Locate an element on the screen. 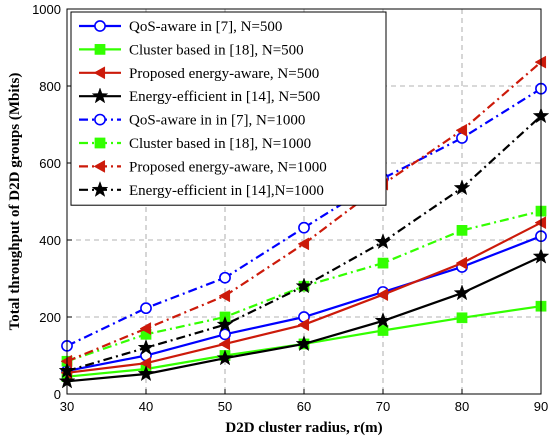  legend-item: QoS-aware in in [7], N=1000 is located at coordinates (192, 121).